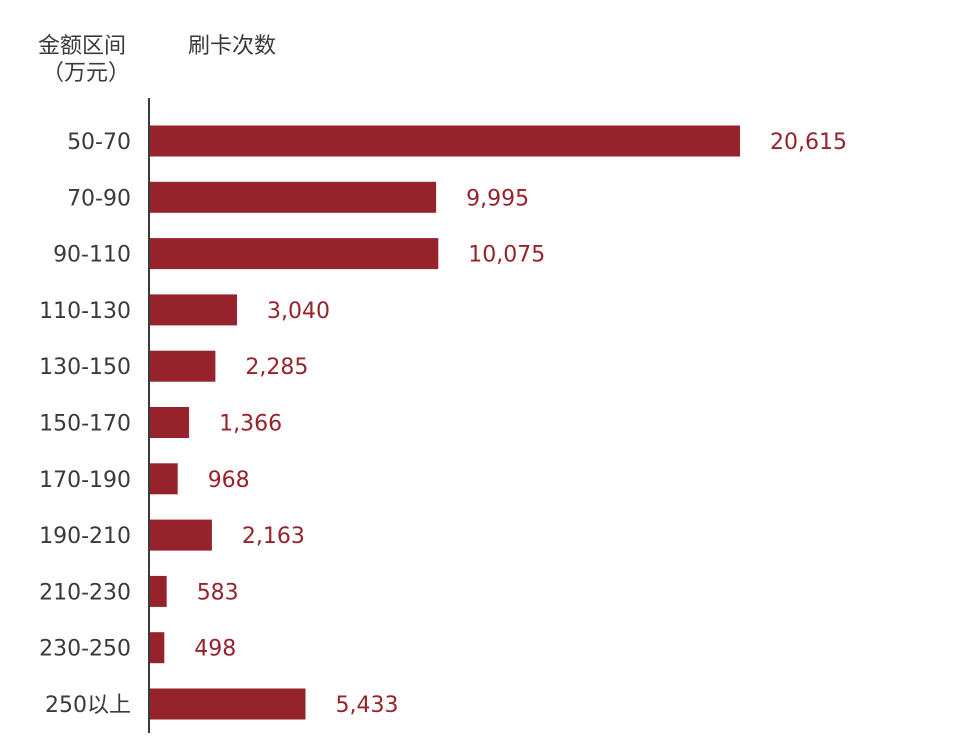 Image resolution: width=965 pixels, height=755 pixels. Describe the element at coordinates (367, 705) in the screenshot. I see `value-label: 5,433` at that location.